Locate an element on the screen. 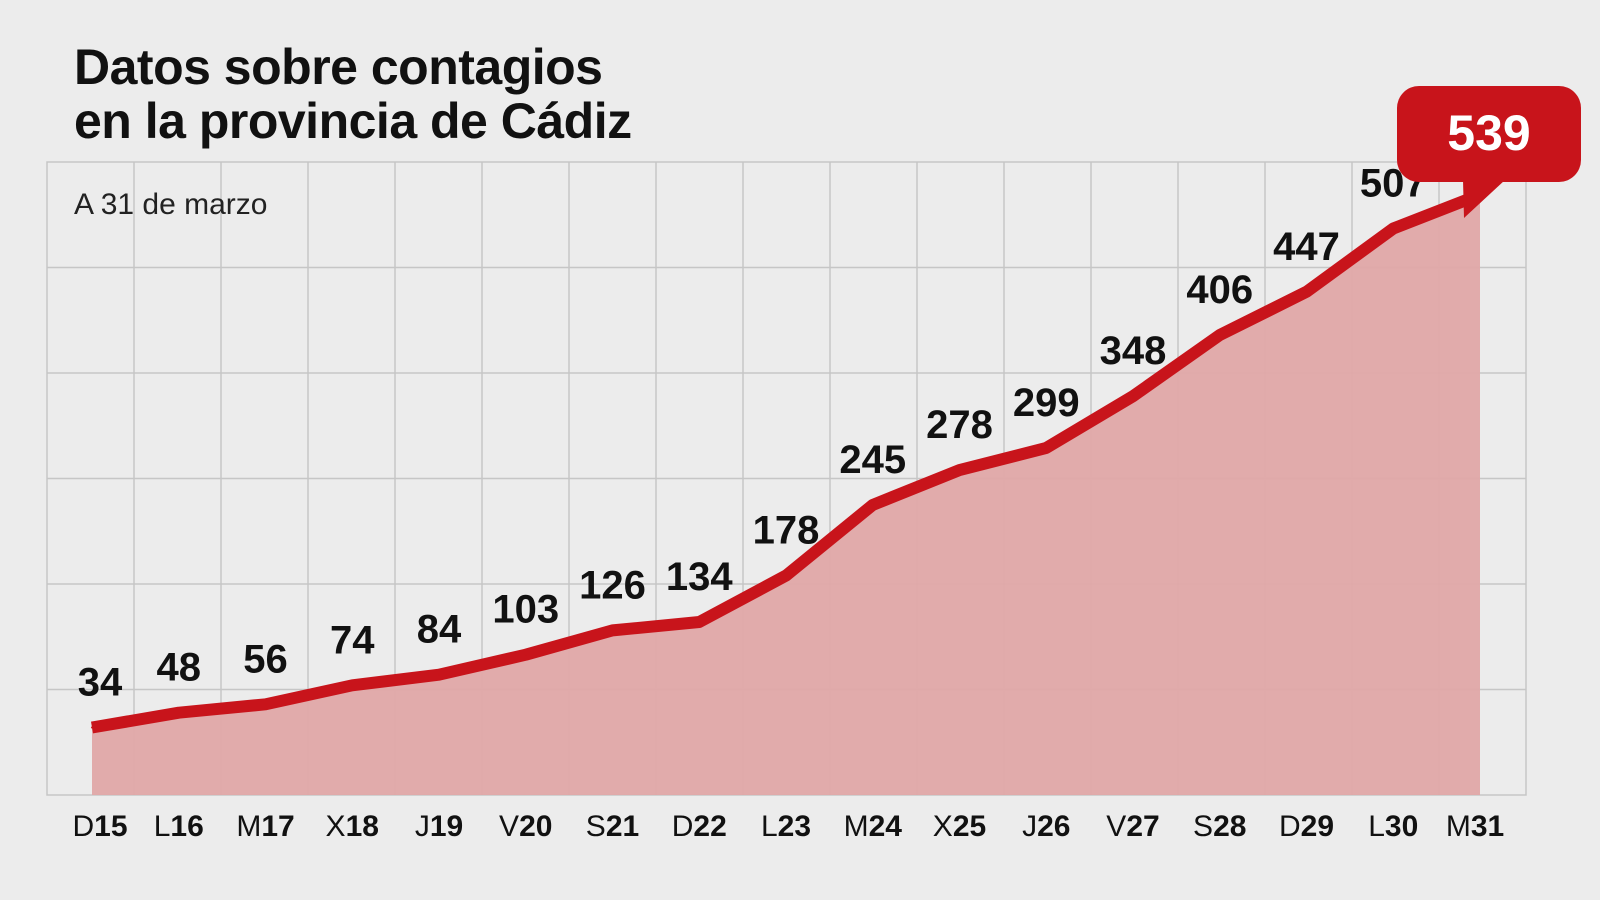  callout-pointer is located at coordinates (1484, 199).